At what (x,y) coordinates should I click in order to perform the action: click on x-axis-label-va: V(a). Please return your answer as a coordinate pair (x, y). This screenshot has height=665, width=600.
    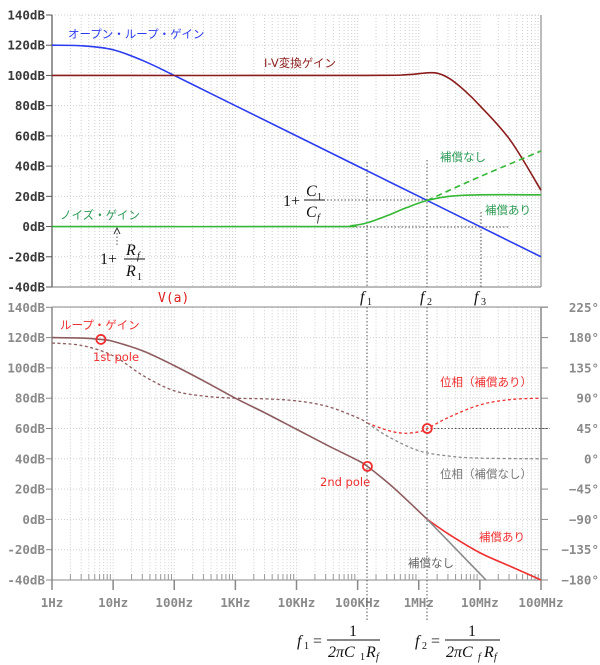
    Looking at the image, I should click on (173, 298).